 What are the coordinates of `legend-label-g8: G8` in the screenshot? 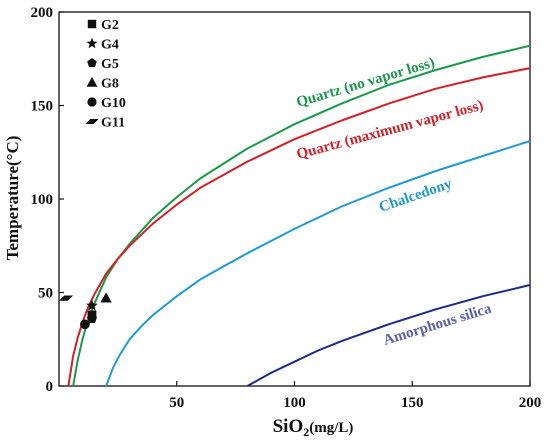 It's located at (110, 84).